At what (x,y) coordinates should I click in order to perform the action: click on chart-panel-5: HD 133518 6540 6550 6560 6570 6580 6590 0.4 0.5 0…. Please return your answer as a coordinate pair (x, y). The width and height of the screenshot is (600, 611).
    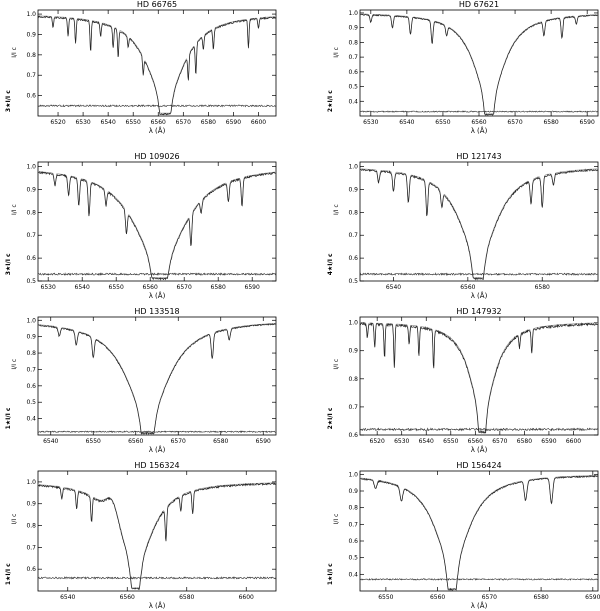
    Looking at the image, I should click on (141, 380).